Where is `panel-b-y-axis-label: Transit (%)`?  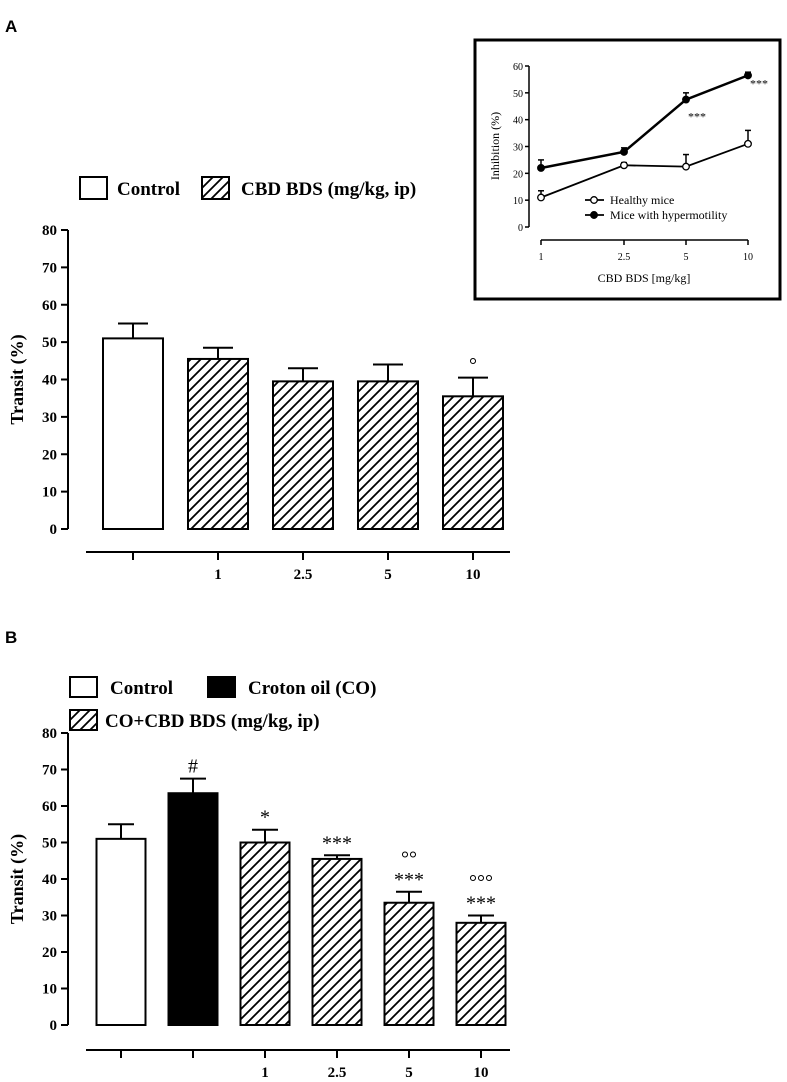
panel-b-y-axis-label: Transit (%) is located at coordinates (17, 879).